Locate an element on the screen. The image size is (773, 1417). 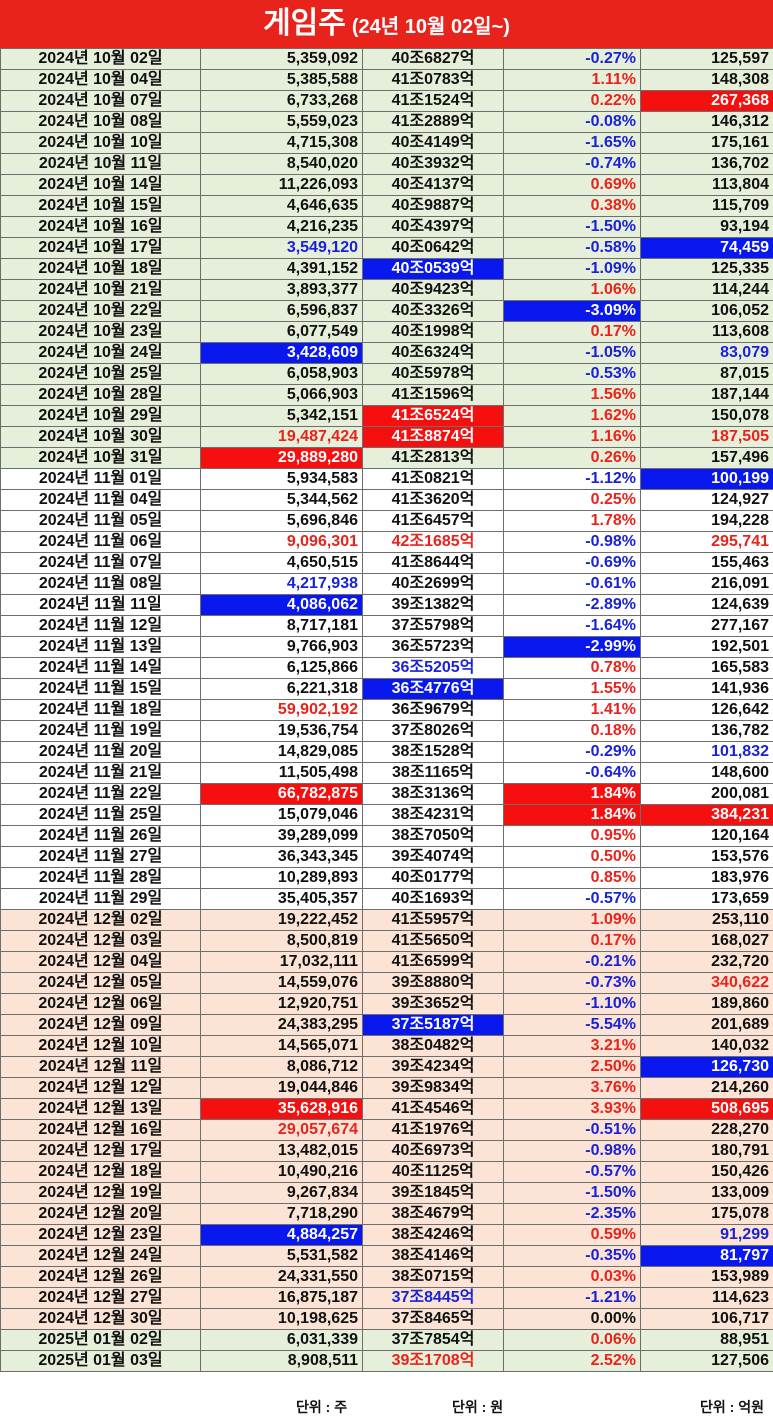
trading-value-cell: 187,144 is located at coordinates (707, 395).